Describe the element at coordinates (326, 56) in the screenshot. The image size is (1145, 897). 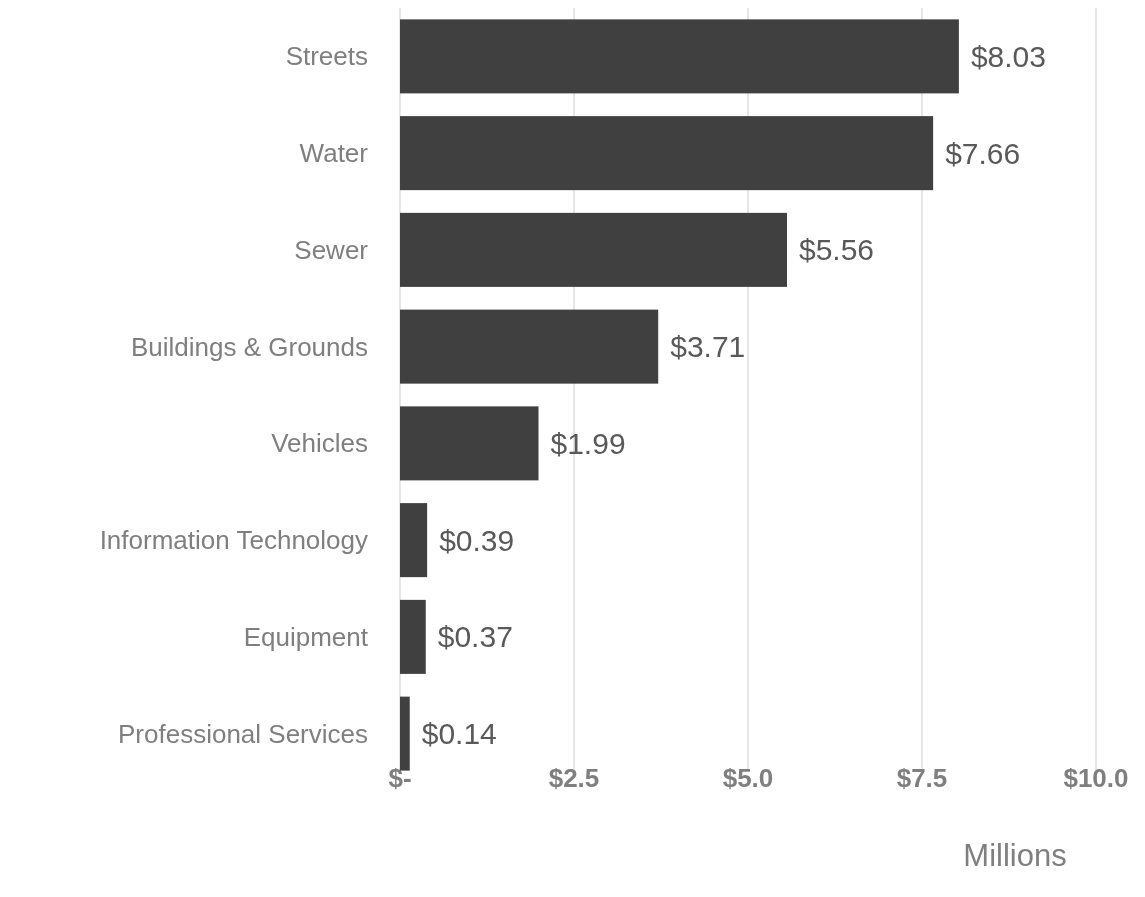
I see `y-tick-label: Streets` at that location.